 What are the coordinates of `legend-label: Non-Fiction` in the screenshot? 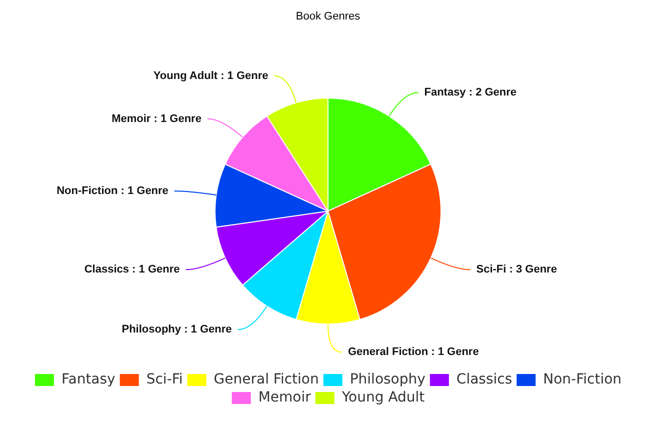 It's located at (582, 380).